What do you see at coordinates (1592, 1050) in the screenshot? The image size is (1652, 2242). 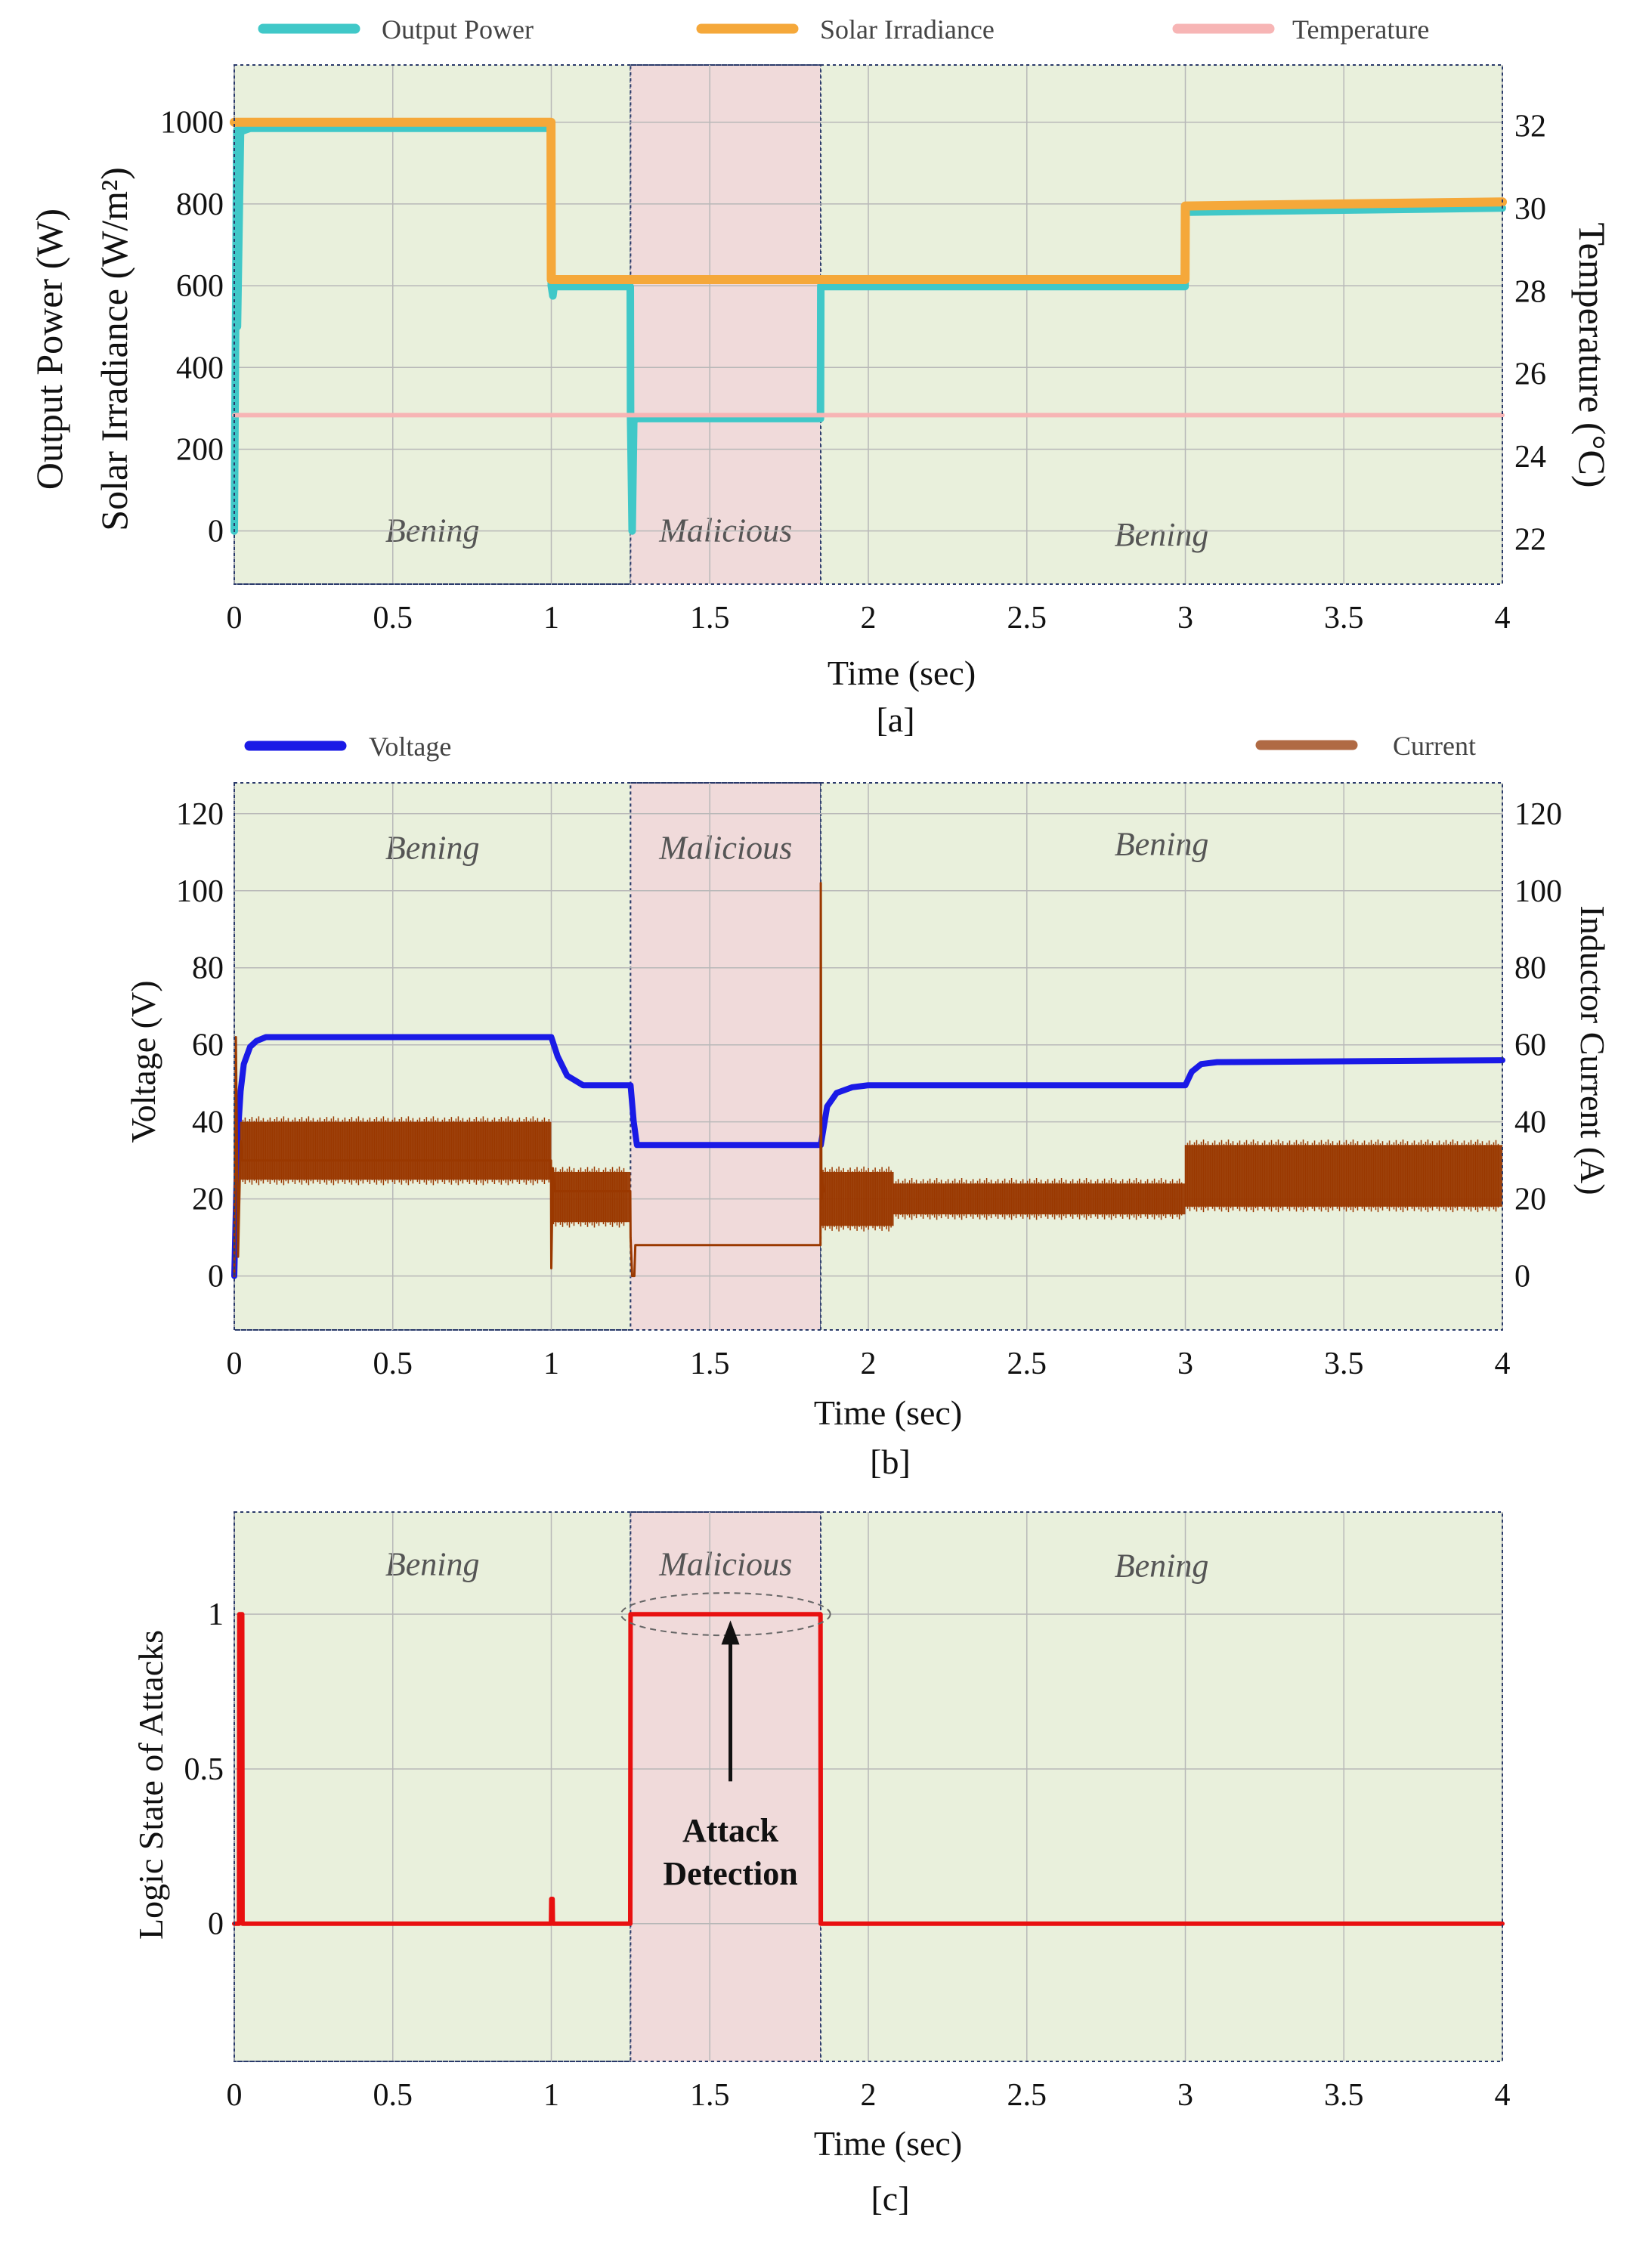 I see `y2-axis-label-b: Inductor Current (A)` at bounding box center [1592, 1050].